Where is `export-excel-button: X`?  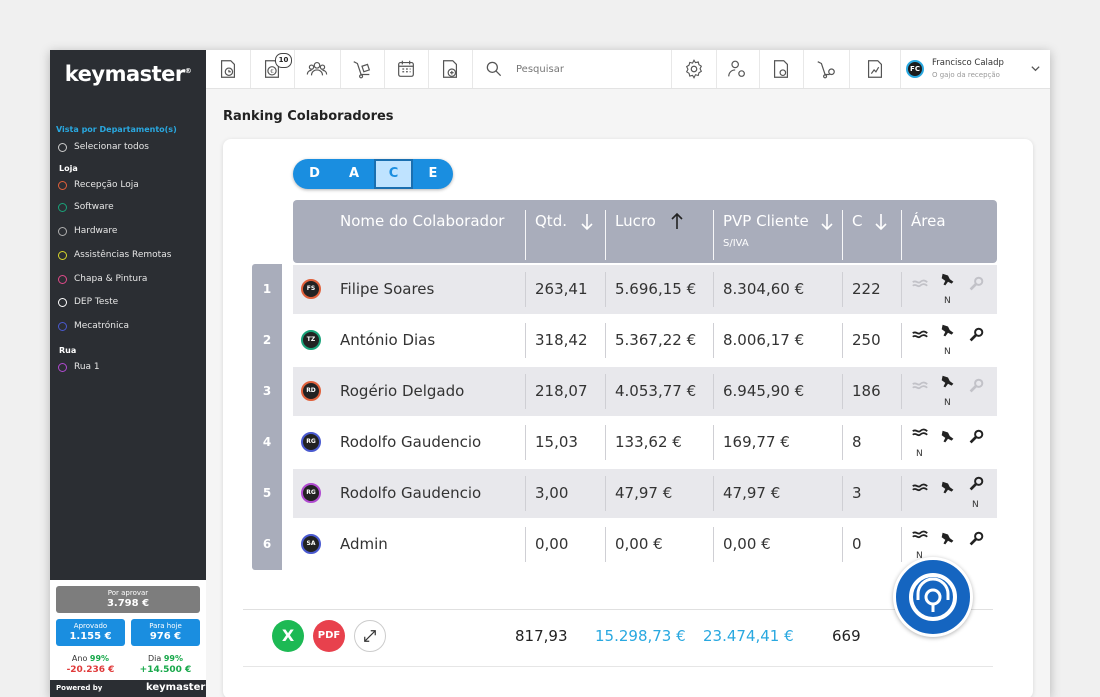
export-excel-button: X is located at coordinates (288, 636).